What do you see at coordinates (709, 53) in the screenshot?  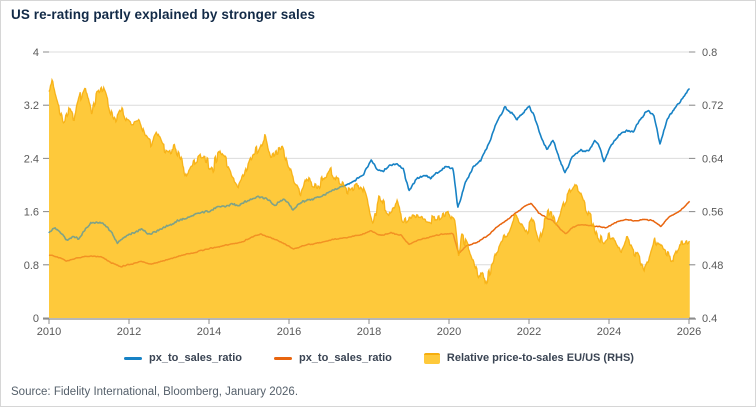 I see `right-axis-tick-label: 0.8` at bounding box center [709, 53].